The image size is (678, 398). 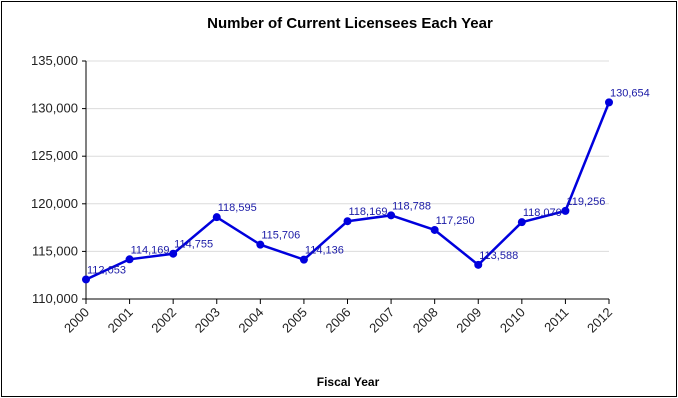 I want to click on data-label: 117,250, so click(x=455, y=221).